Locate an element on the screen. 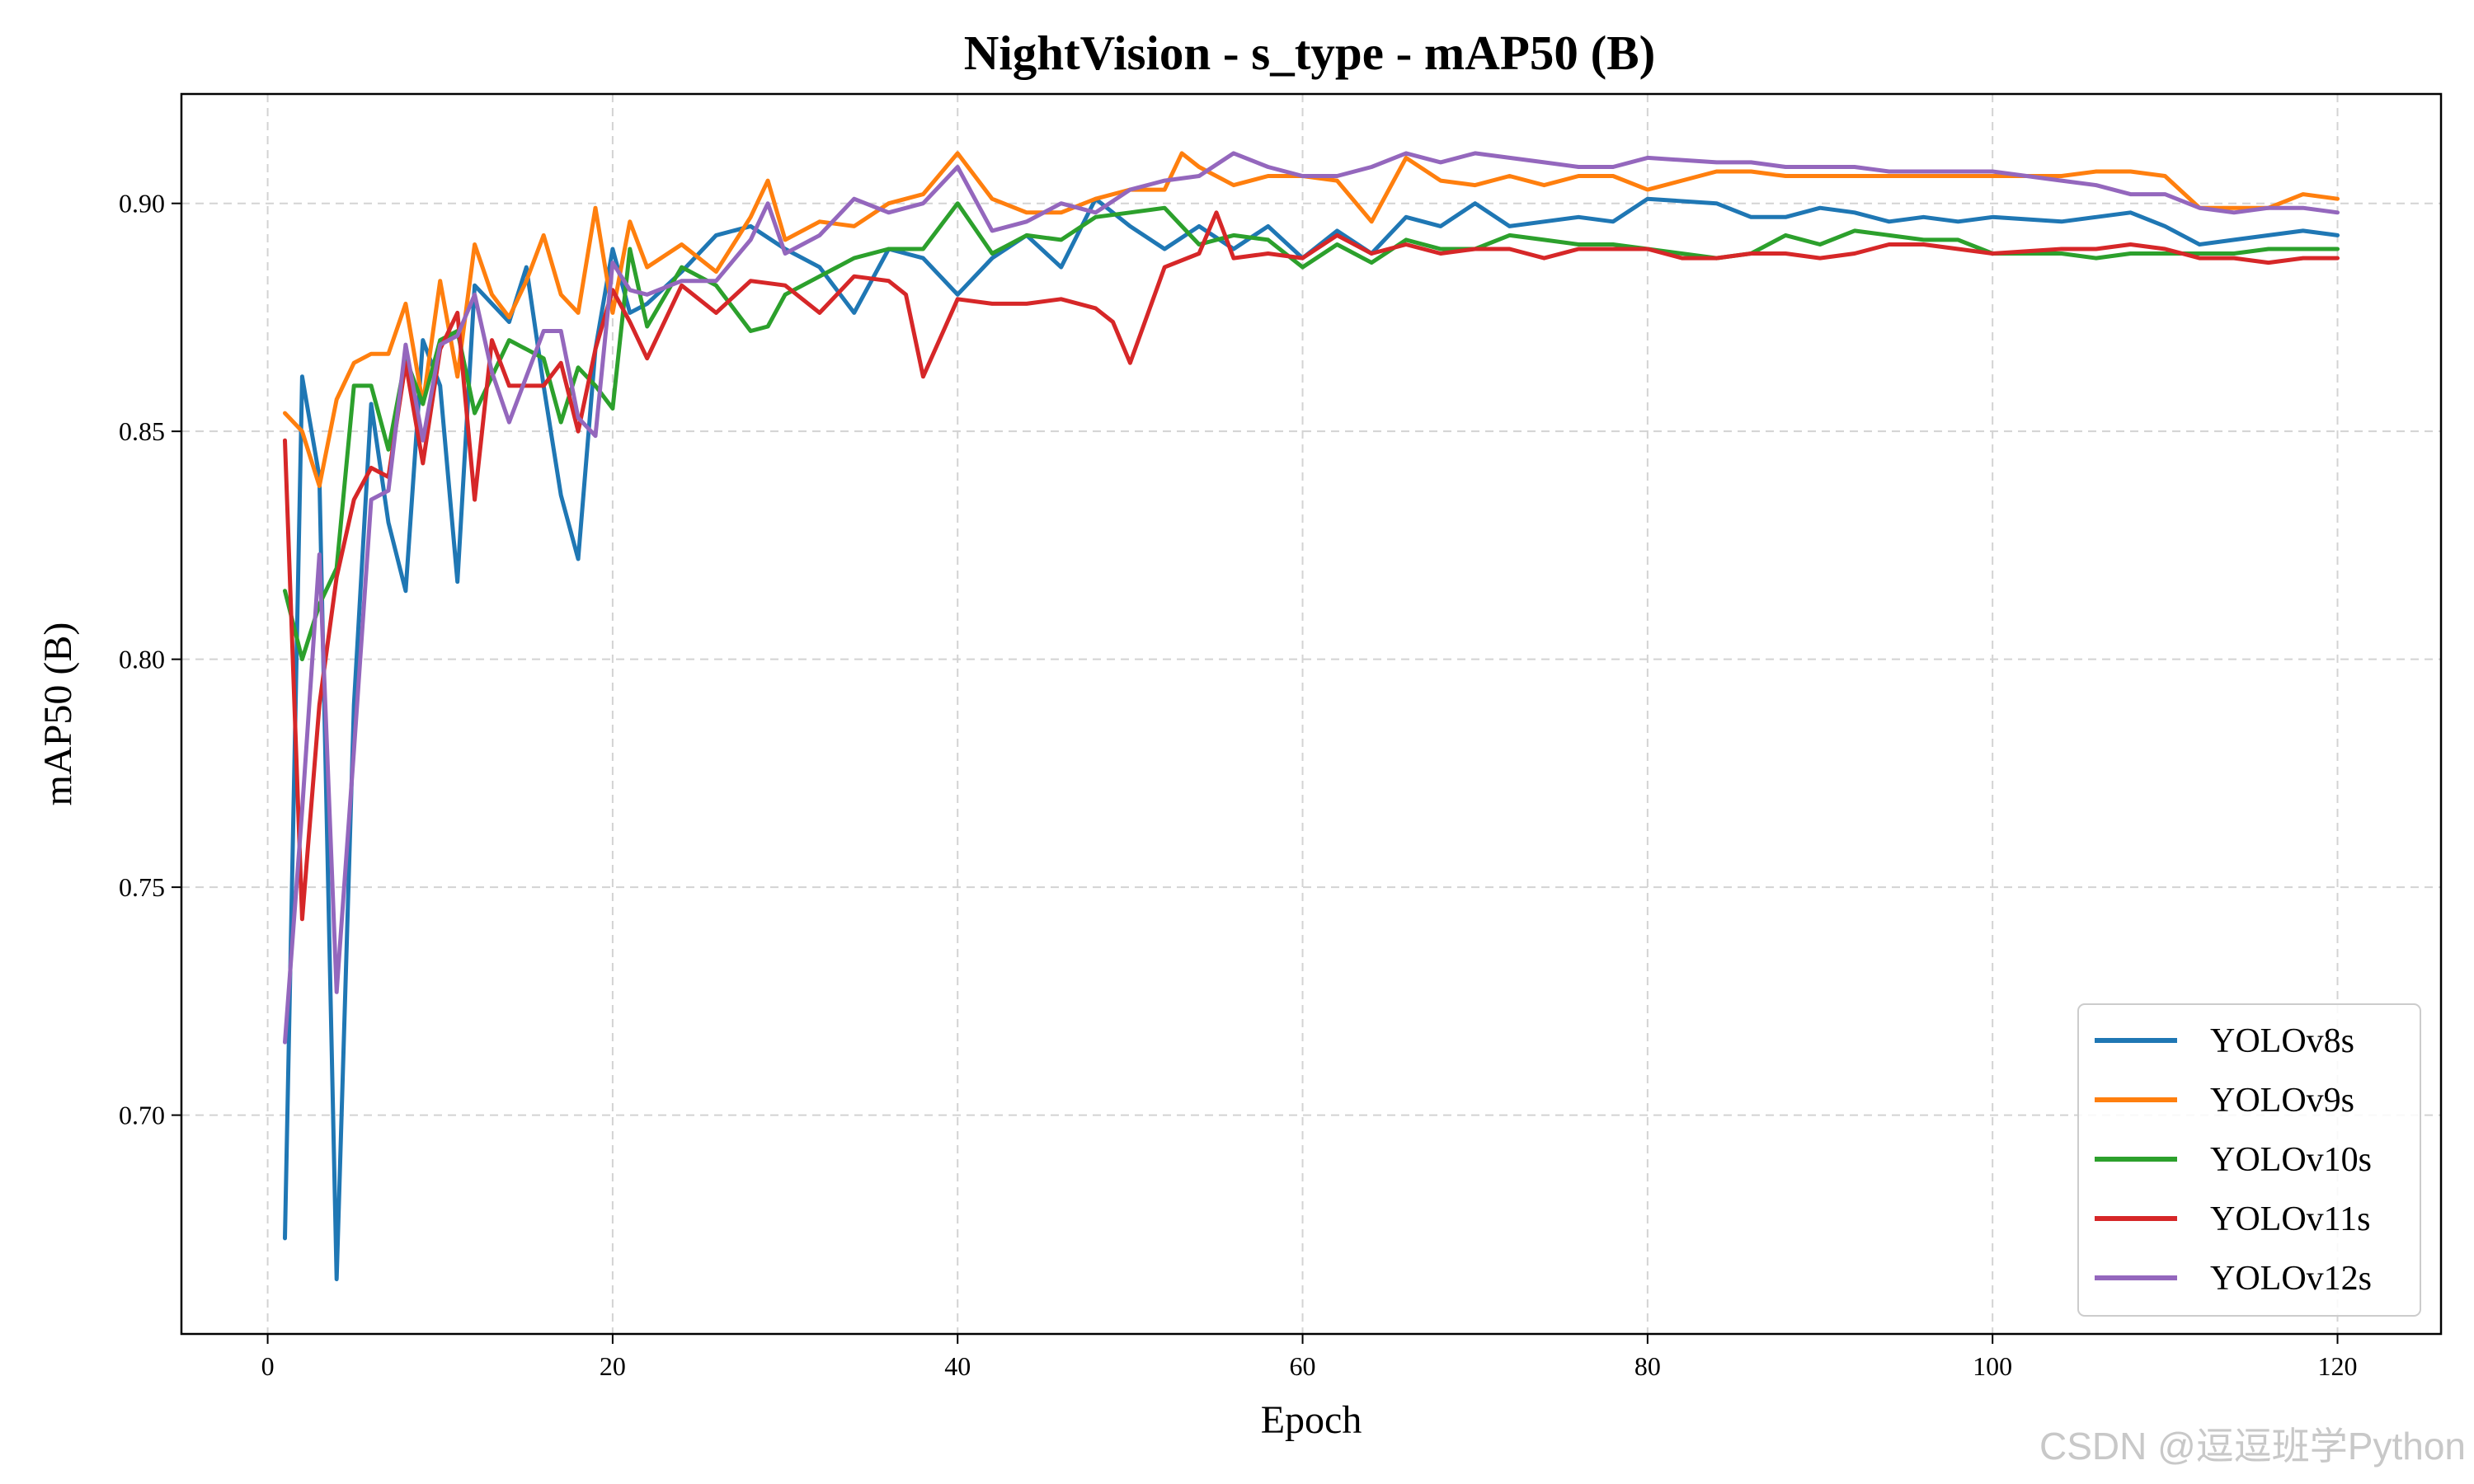  x-tick-label: 80 is located at coordinates (1647, 1366).